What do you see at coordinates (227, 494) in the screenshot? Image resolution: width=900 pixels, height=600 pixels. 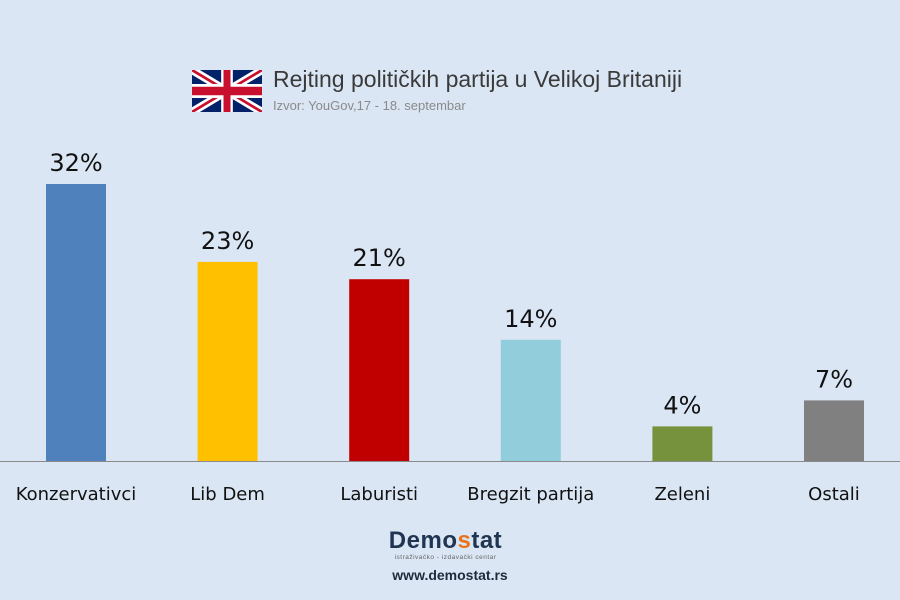 I see `category-label: Lib Dem` at bounding box center [227, 494].